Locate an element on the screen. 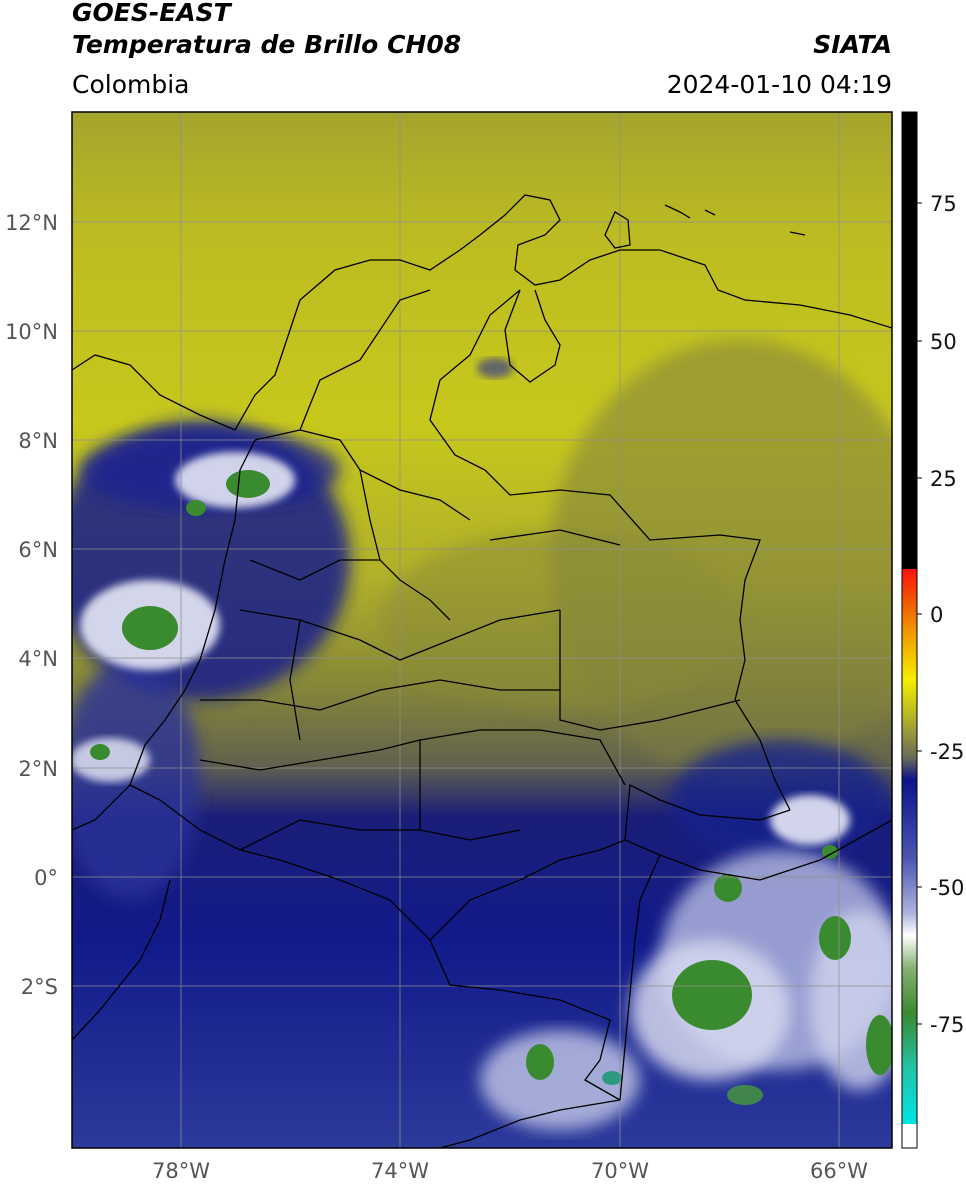 The width and height of the screenshot is (966, 1190). title-product: Temperatura de Brillo CH08 is located at coordinates (267, 44).